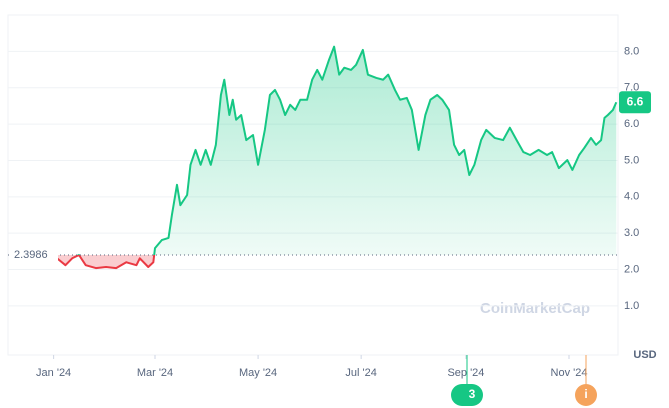 This screenshot has height=408, width=669. I want to click on baseline-label: 2.3986, so click(31, 255).